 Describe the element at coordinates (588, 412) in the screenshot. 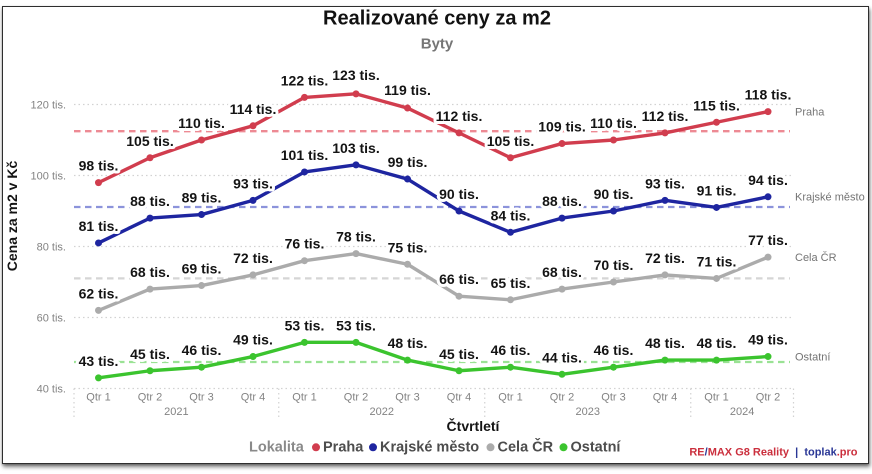

I see `svg-text: 2023` at that location.